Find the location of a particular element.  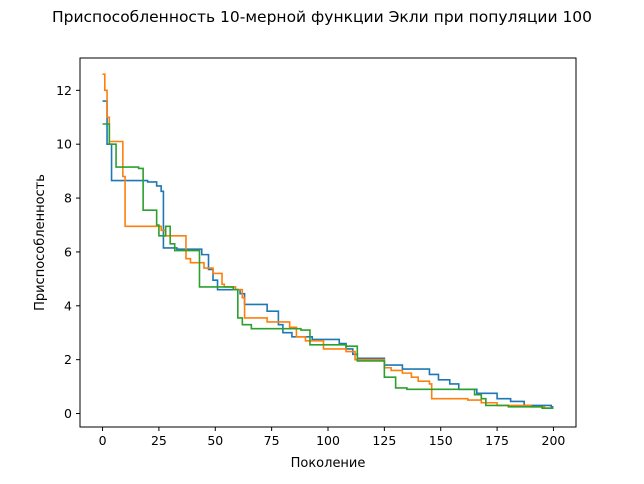

y-axis-label: Приспособленность is located at coordinates (40, 242).